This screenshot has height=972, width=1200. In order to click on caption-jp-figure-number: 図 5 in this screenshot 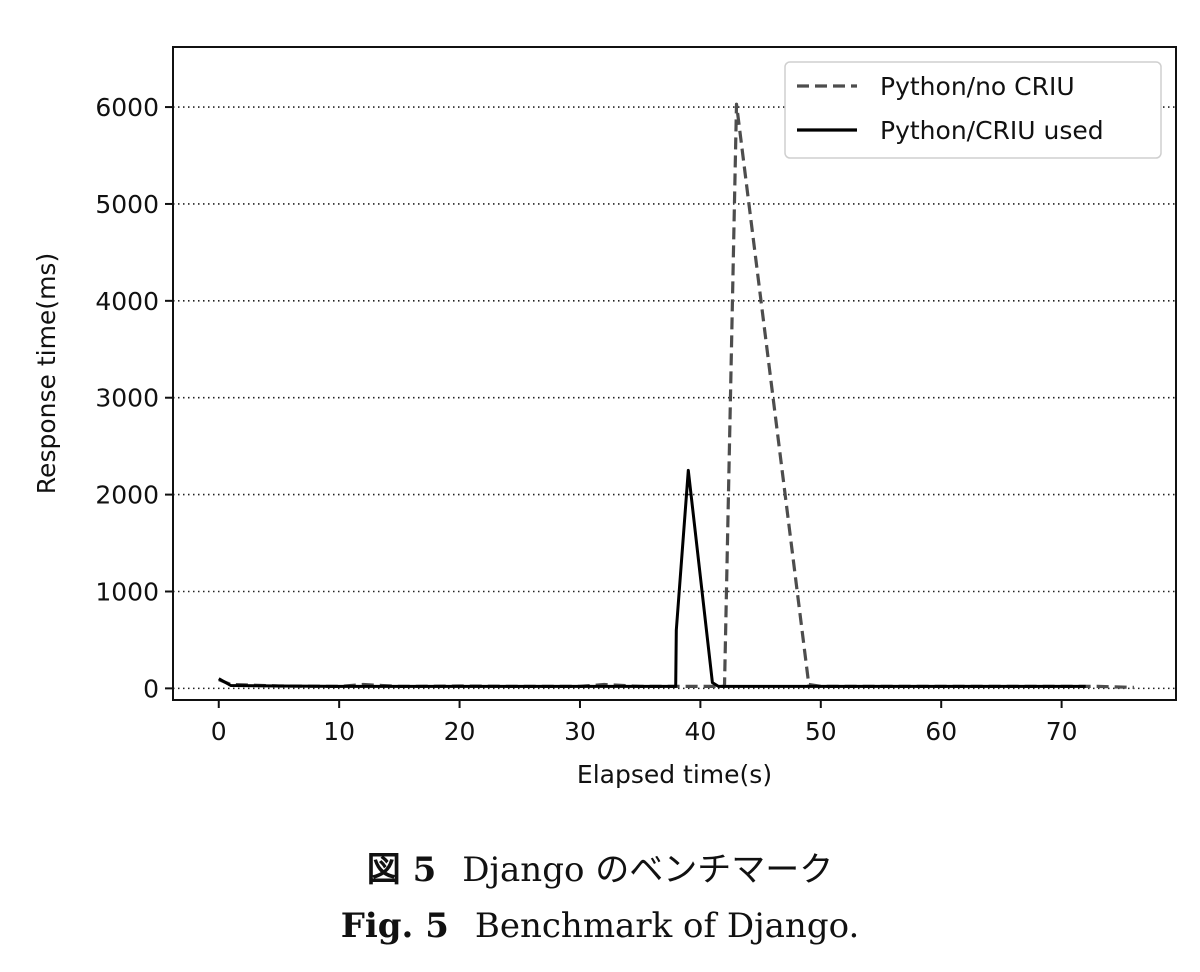, I will do `click(401, 870)`.